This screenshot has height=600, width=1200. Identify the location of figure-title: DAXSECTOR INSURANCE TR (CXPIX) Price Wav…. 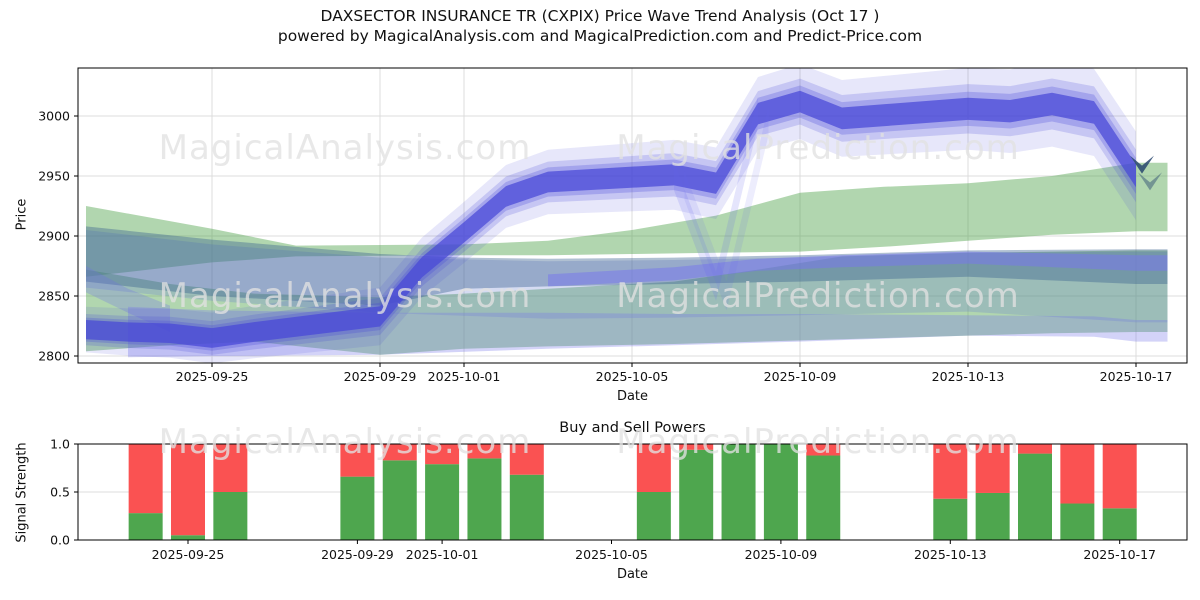
(600, 26).